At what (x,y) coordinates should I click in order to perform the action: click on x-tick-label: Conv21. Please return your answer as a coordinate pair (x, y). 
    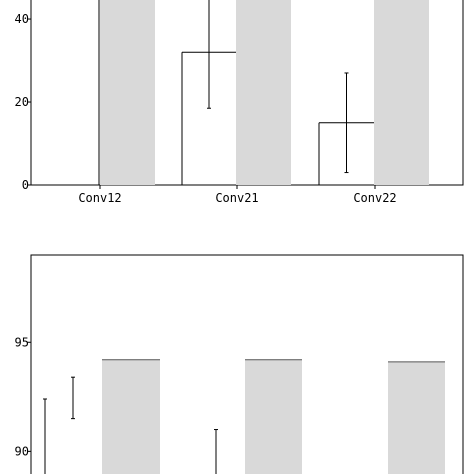
    Looking at the image, I should click on (236, 198).